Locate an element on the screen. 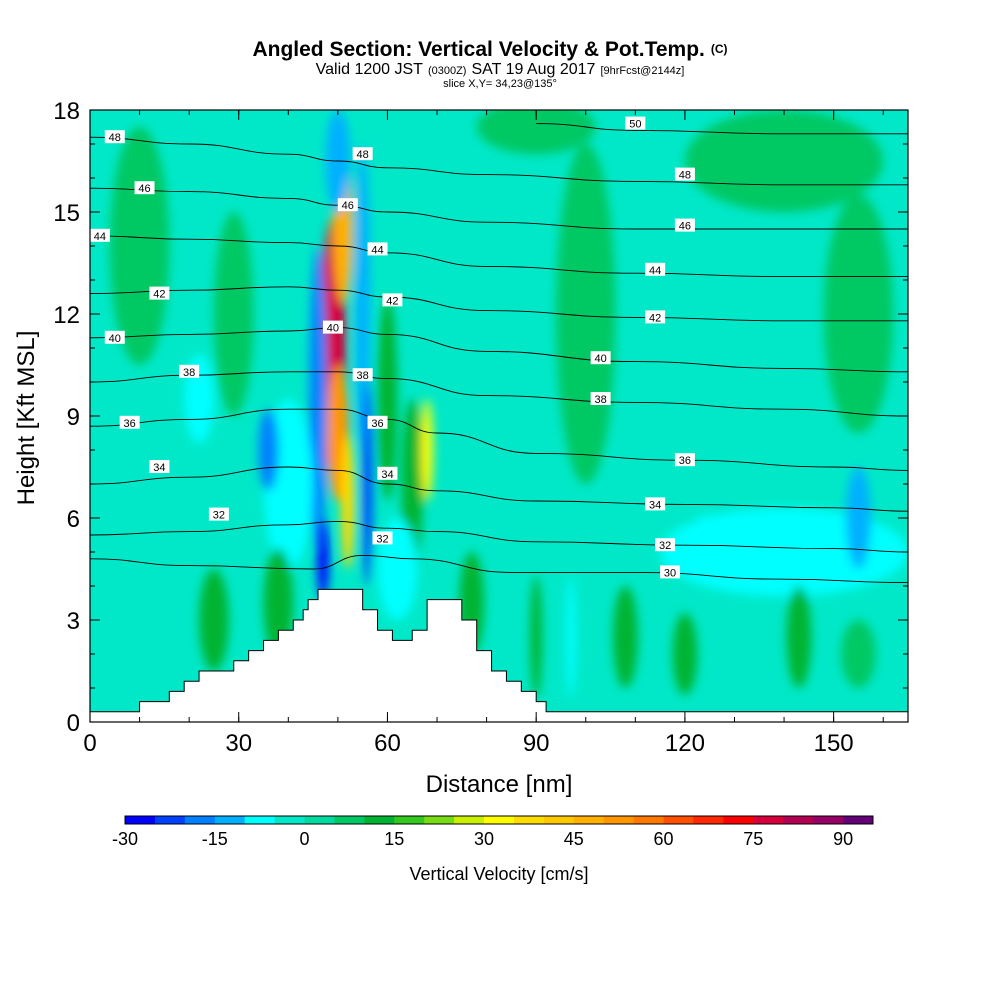 The width and height of the screenshot is (1000, 1005). y-tick-label: 3 is located at coordinates (73, 621).